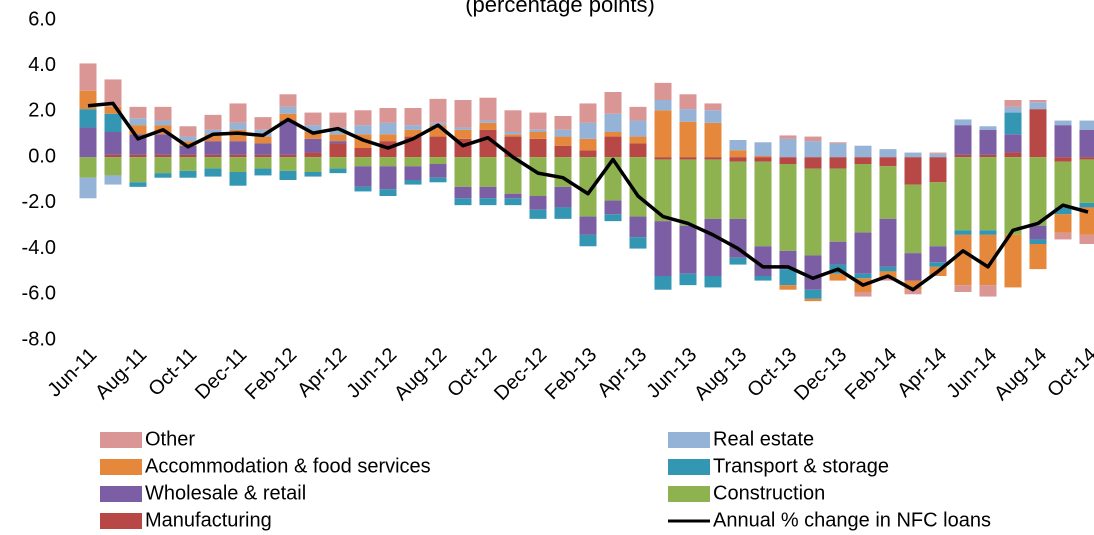 This screenshot has height=535, width=1094. What do you see at coordinates (769, 493) in the screenshot?
I see `legend-label: Construction` at bounding box center [769, 493].